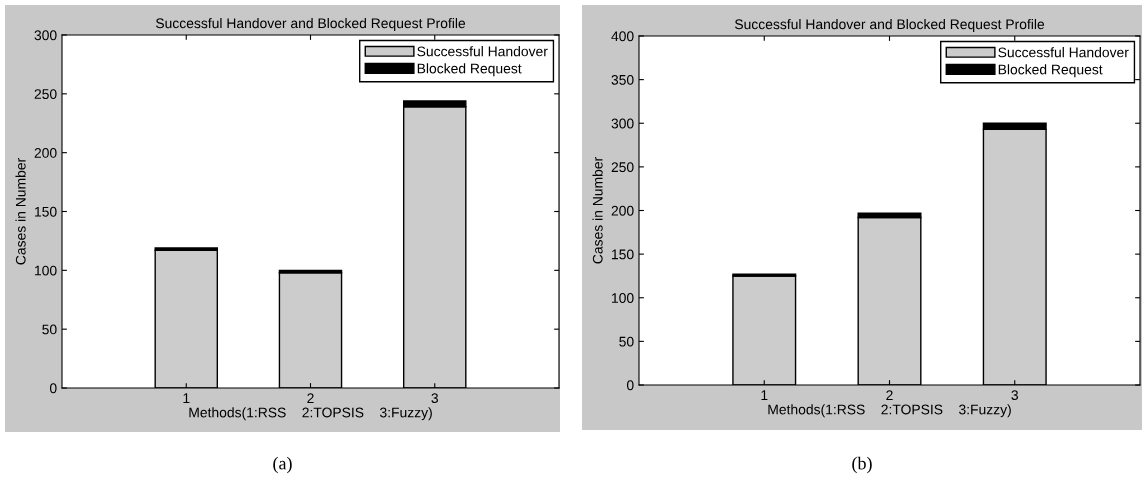 The height and width of the screenshot is (489, 1143). I want to click on y-tick-label: 400, so click(622, 36).